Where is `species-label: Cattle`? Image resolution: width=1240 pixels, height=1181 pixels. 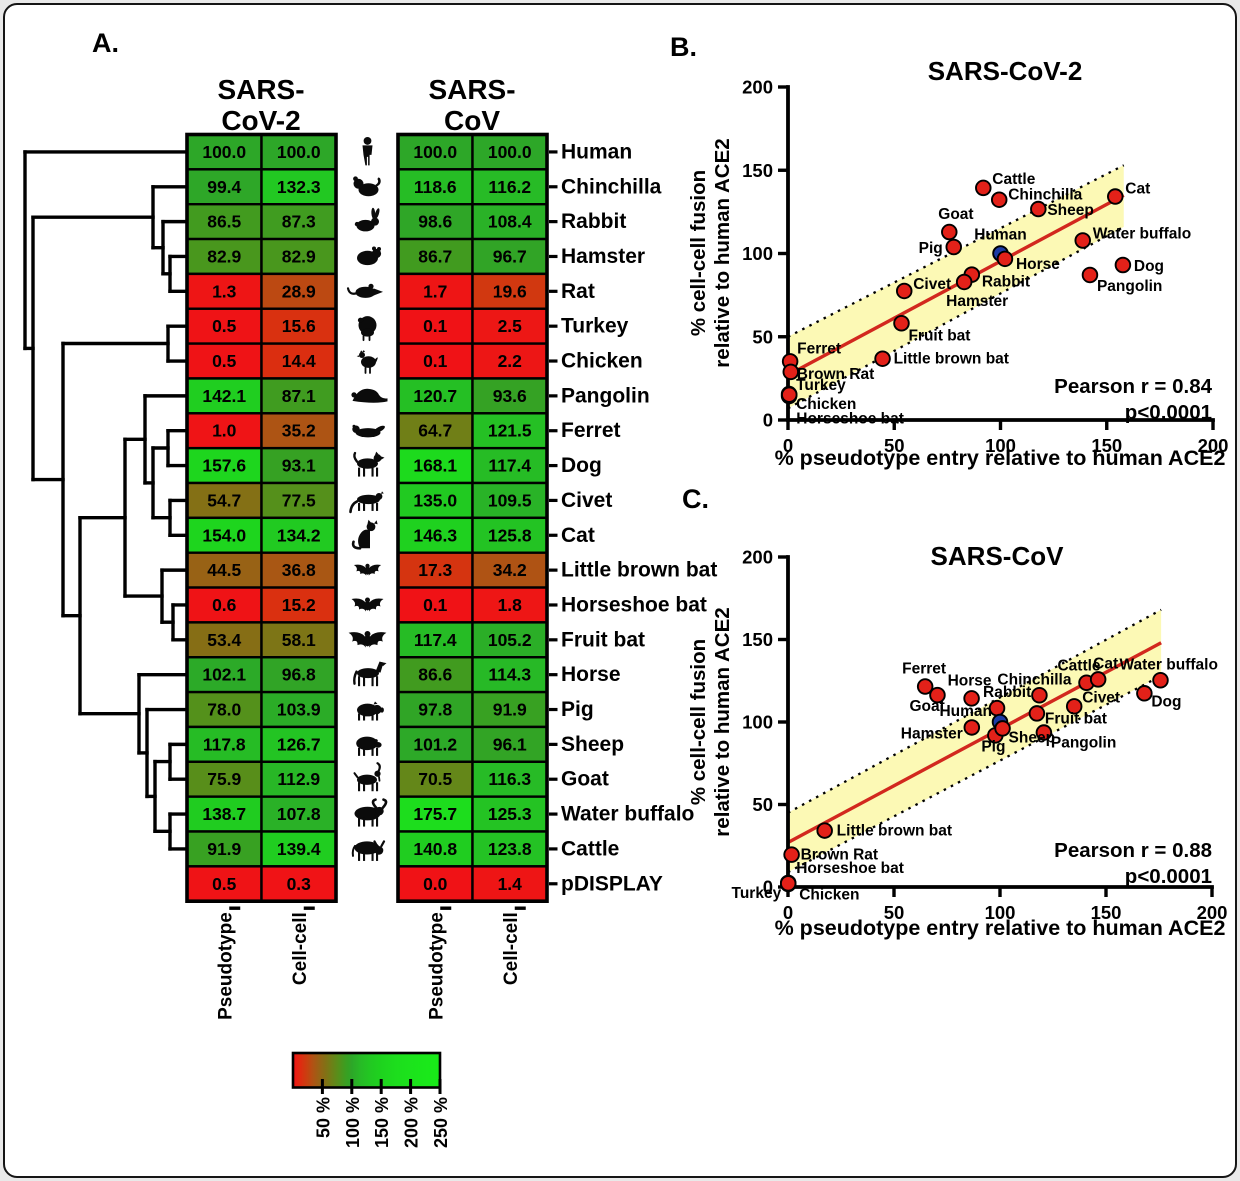
species-label: Cattle is located at coordinates (590, 848).